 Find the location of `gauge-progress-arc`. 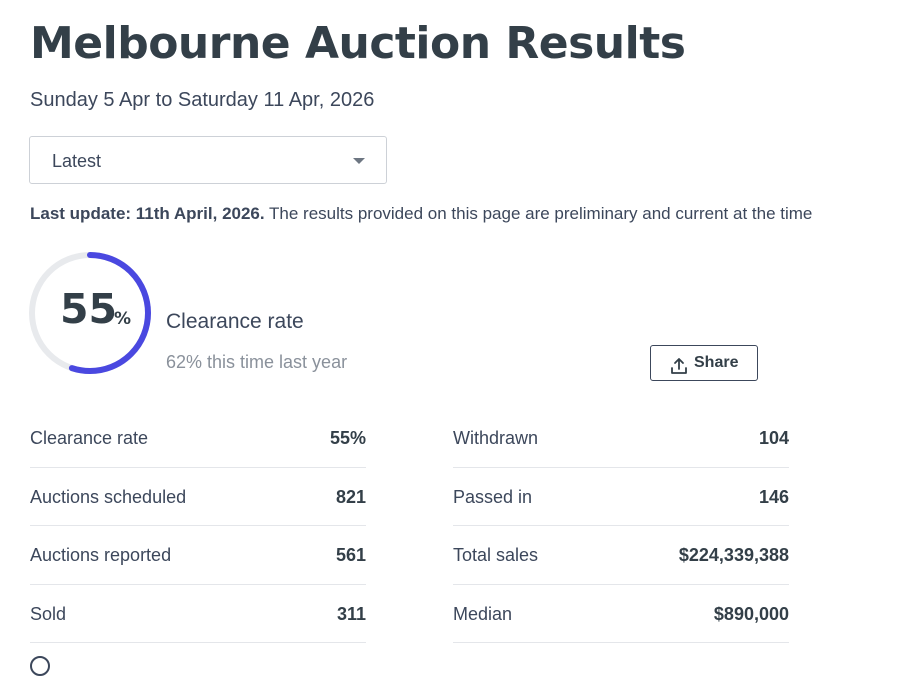

gauge-progress-arc is located at coordinates (90, 313).